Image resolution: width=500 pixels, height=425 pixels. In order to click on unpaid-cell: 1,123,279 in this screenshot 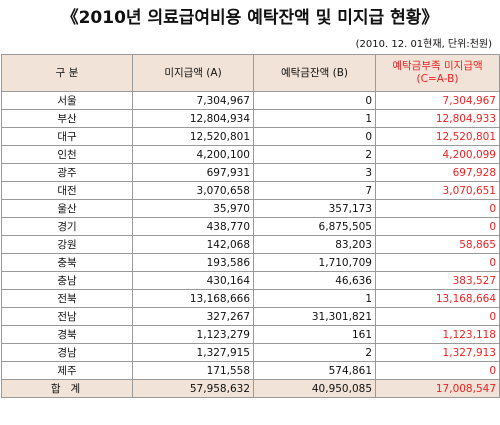, I will do `click(193, 334)`.